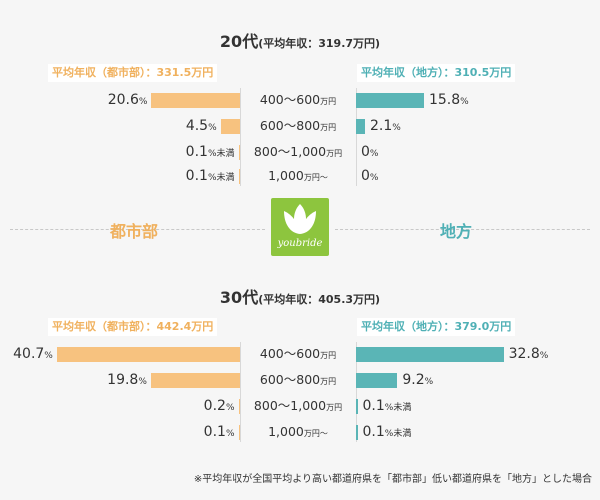 This screenshot has height=500, width=600. I want to click on section-title: 20代(平均年収：319.7万円), so click(300, 40).